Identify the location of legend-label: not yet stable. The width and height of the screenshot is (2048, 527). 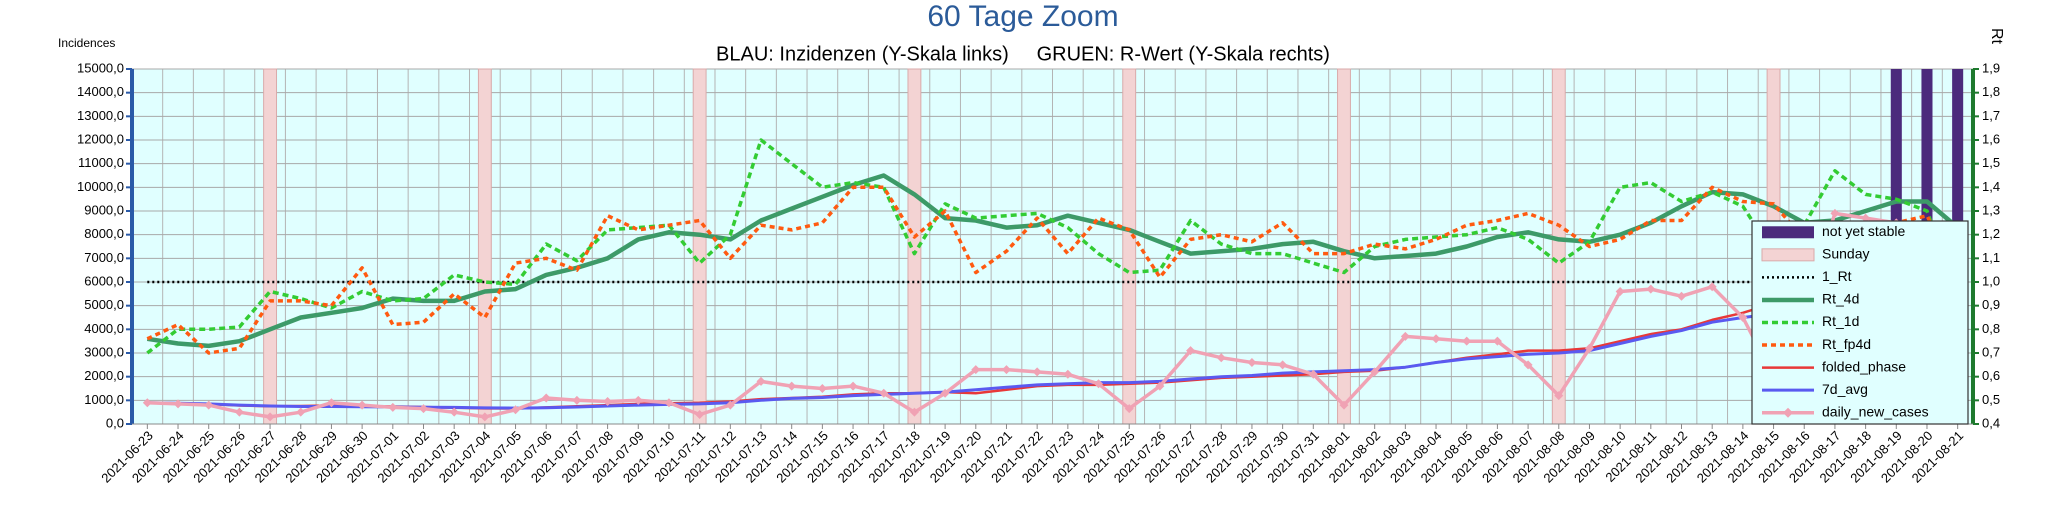
(1863, 231).